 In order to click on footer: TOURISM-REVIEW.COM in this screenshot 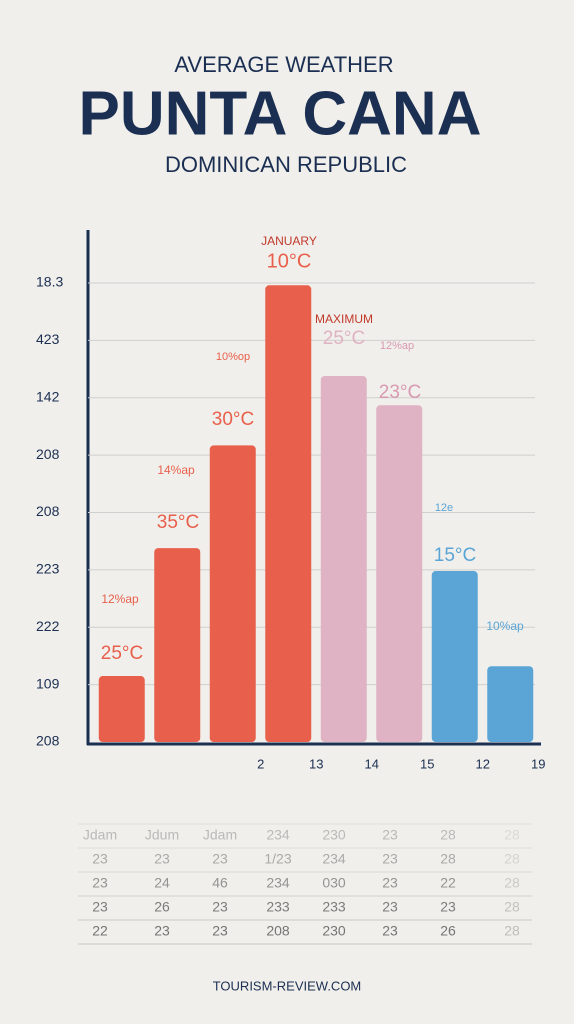, I will do `click(287, 985)`.